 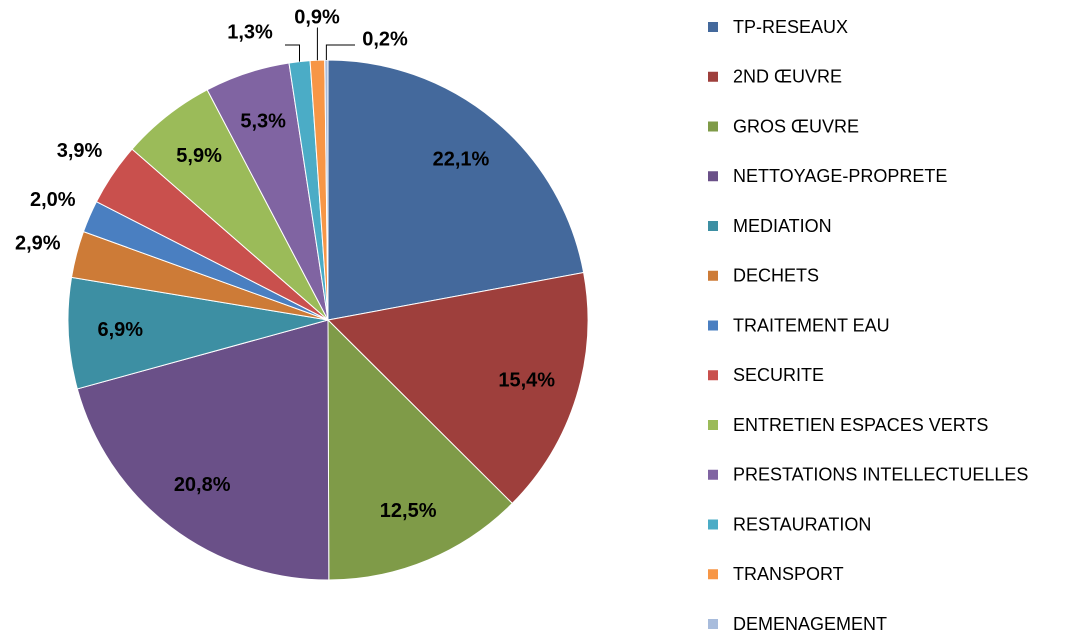 I want to click on legend-label: DECHETS, so click(x=776, y=276).